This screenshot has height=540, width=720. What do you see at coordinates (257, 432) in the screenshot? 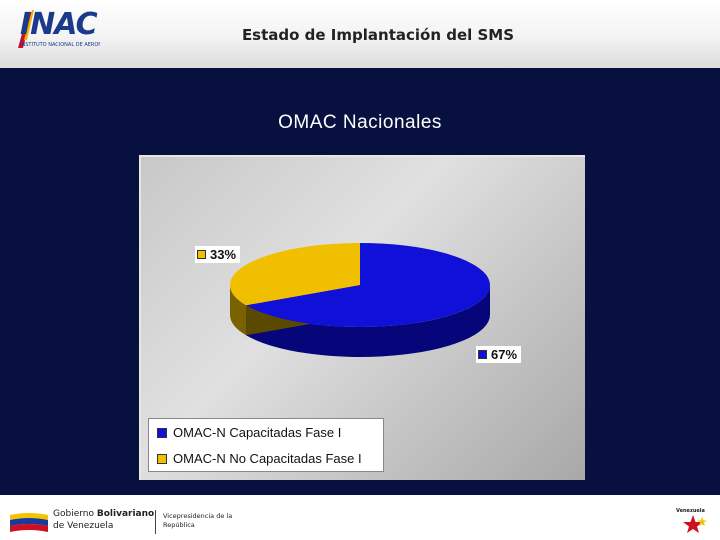
I see `legend-label: OMAC-N Capacitadas Fase I` at bounding box center [257, 432].